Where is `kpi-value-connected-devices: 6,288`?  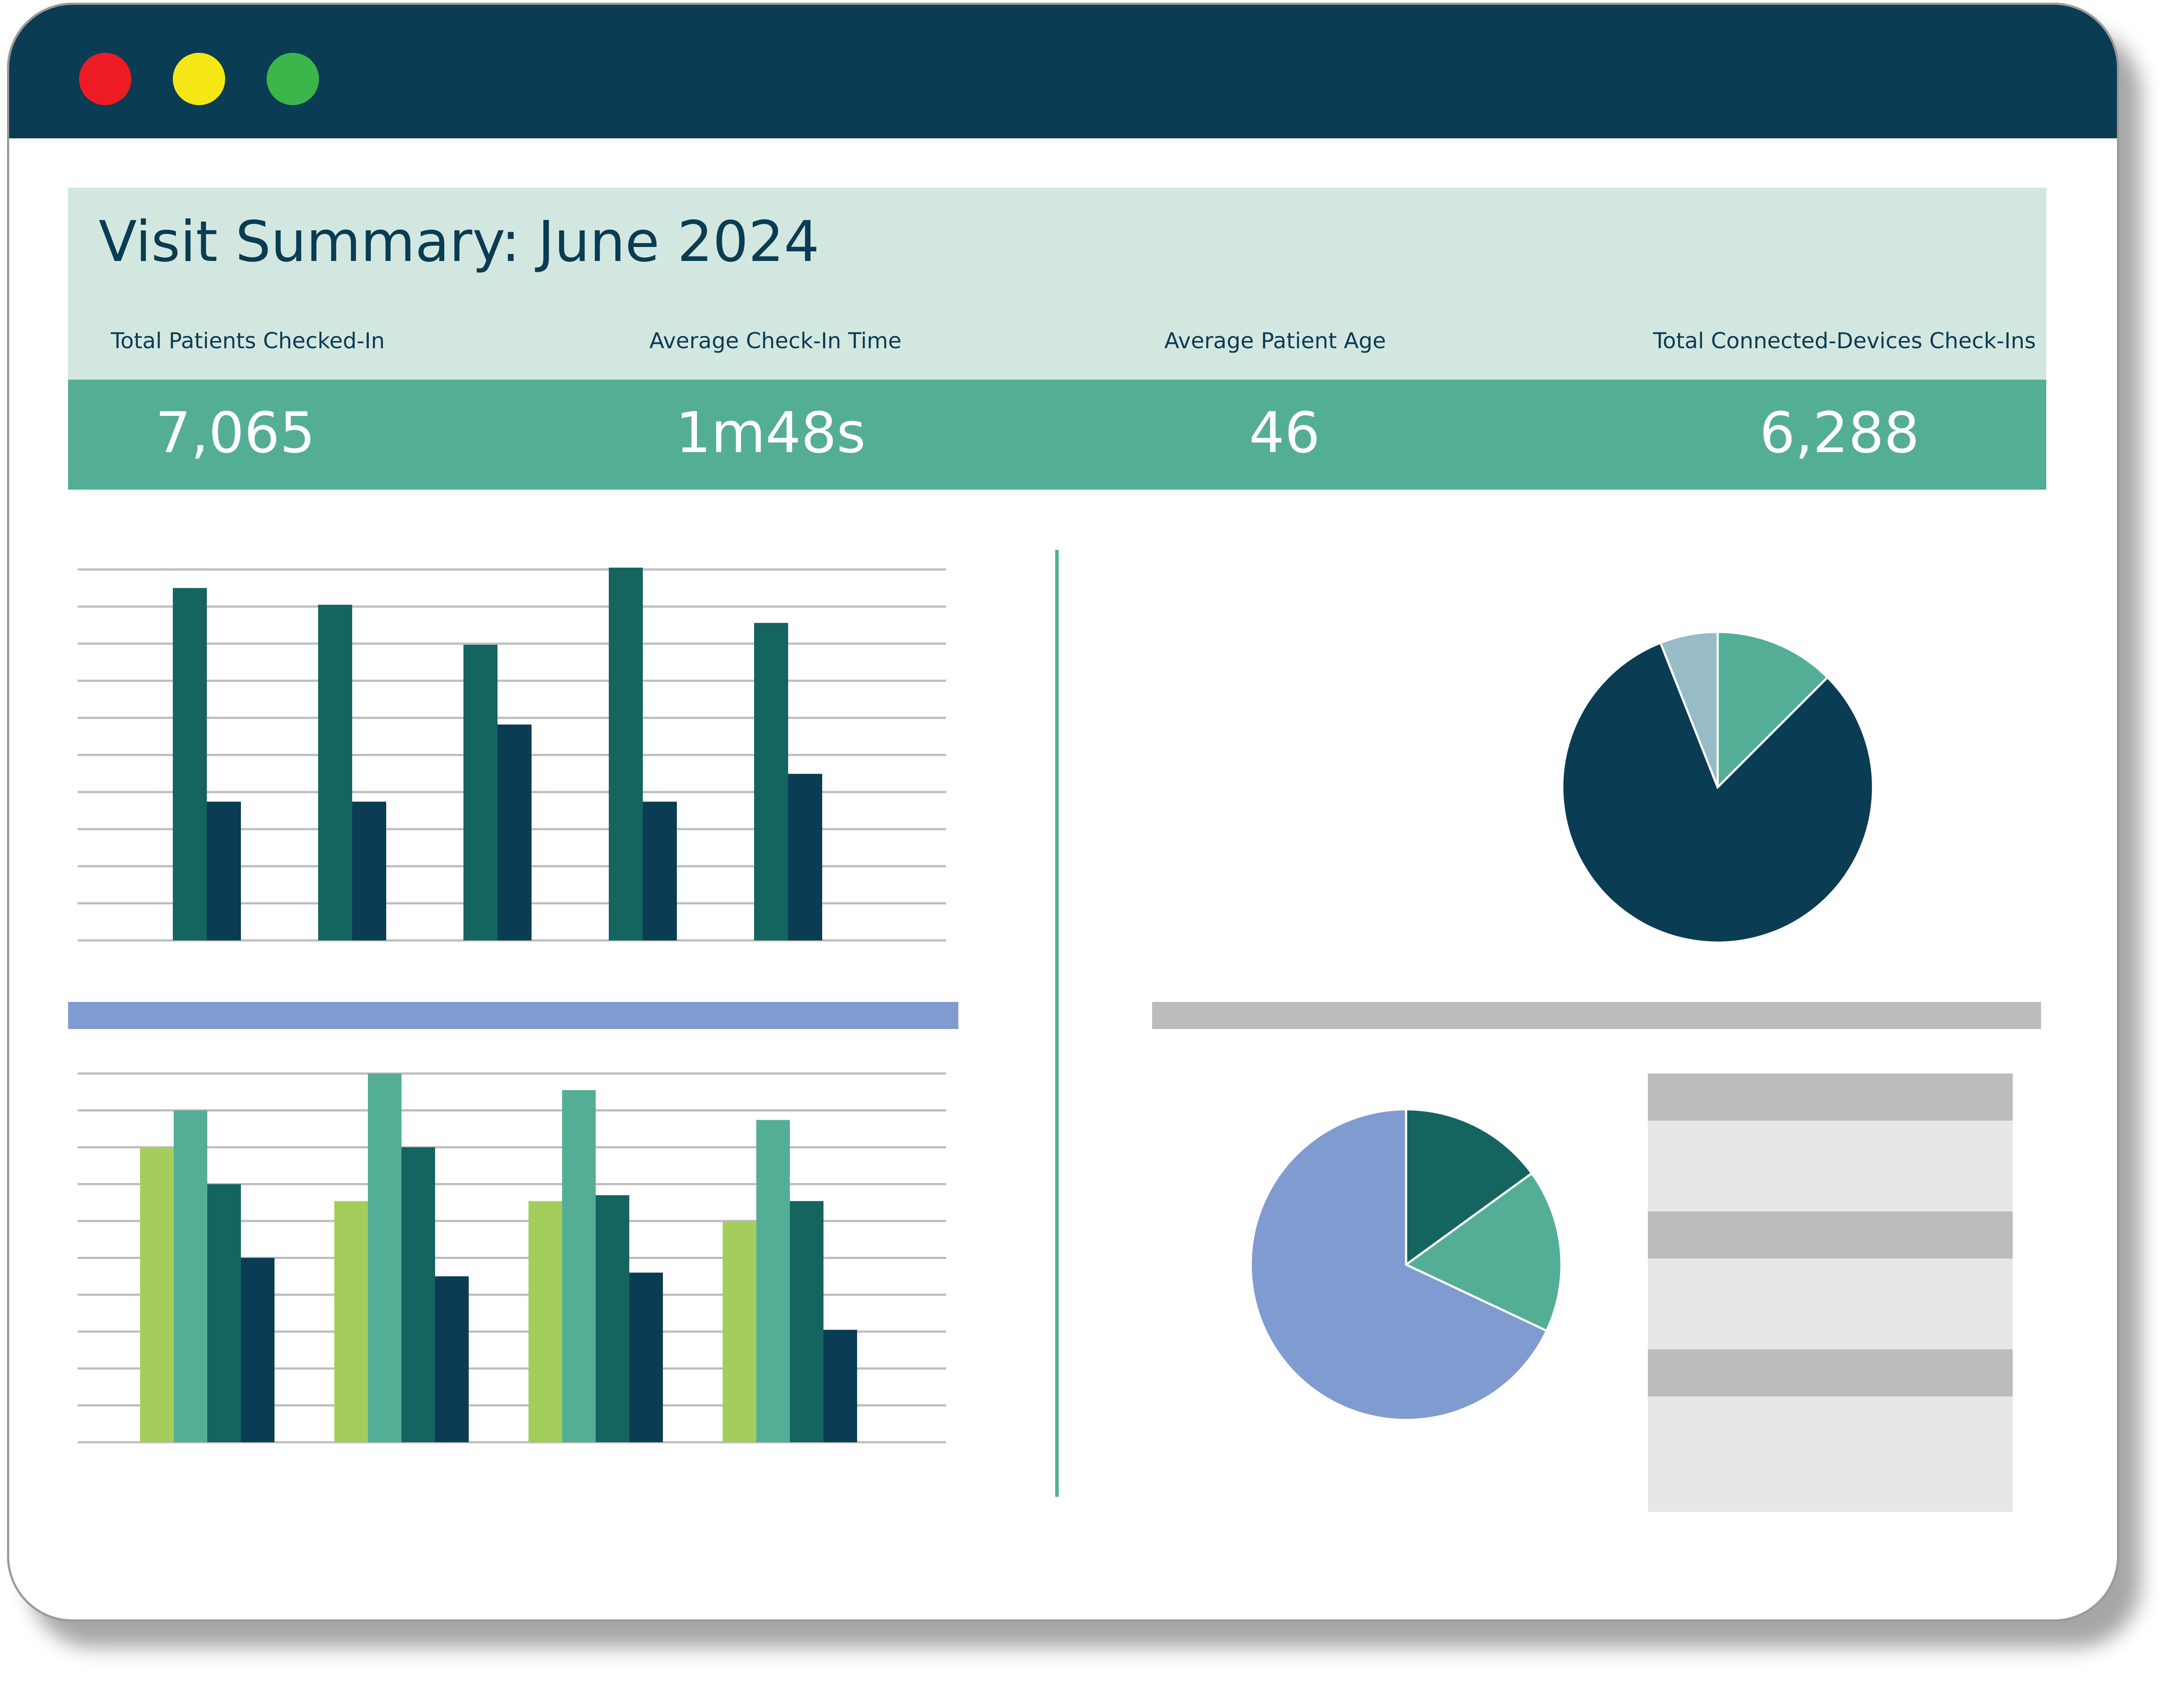
kpi-value-connected-devices: 6,288 is located at coordinates (1840, 433).